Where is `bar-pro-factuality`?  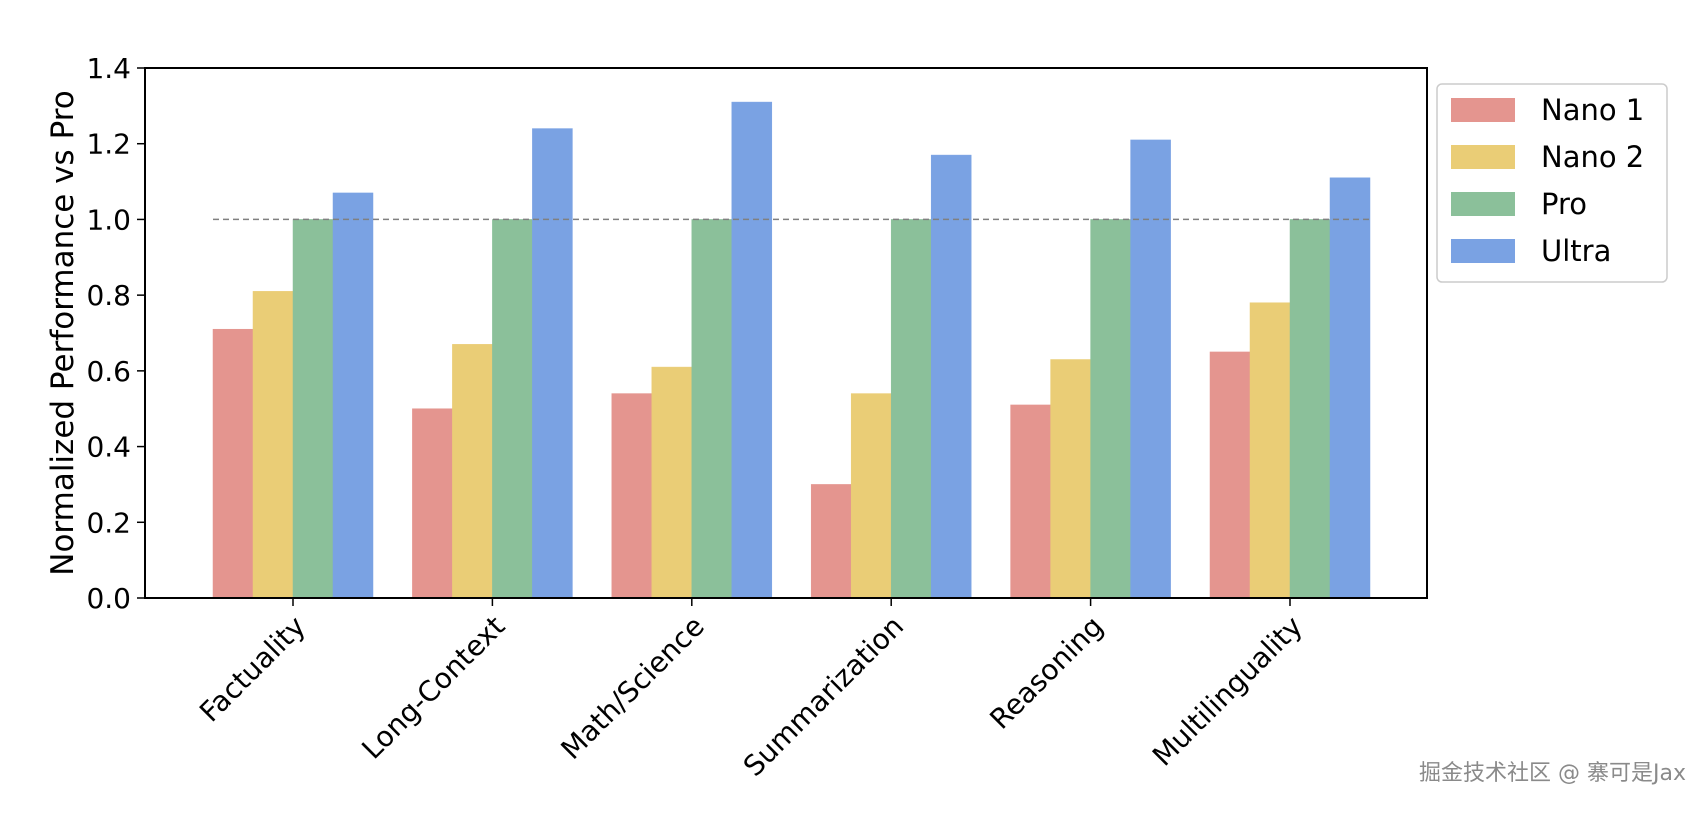 bar-pro-factuality is located at coordinates (313, 409).